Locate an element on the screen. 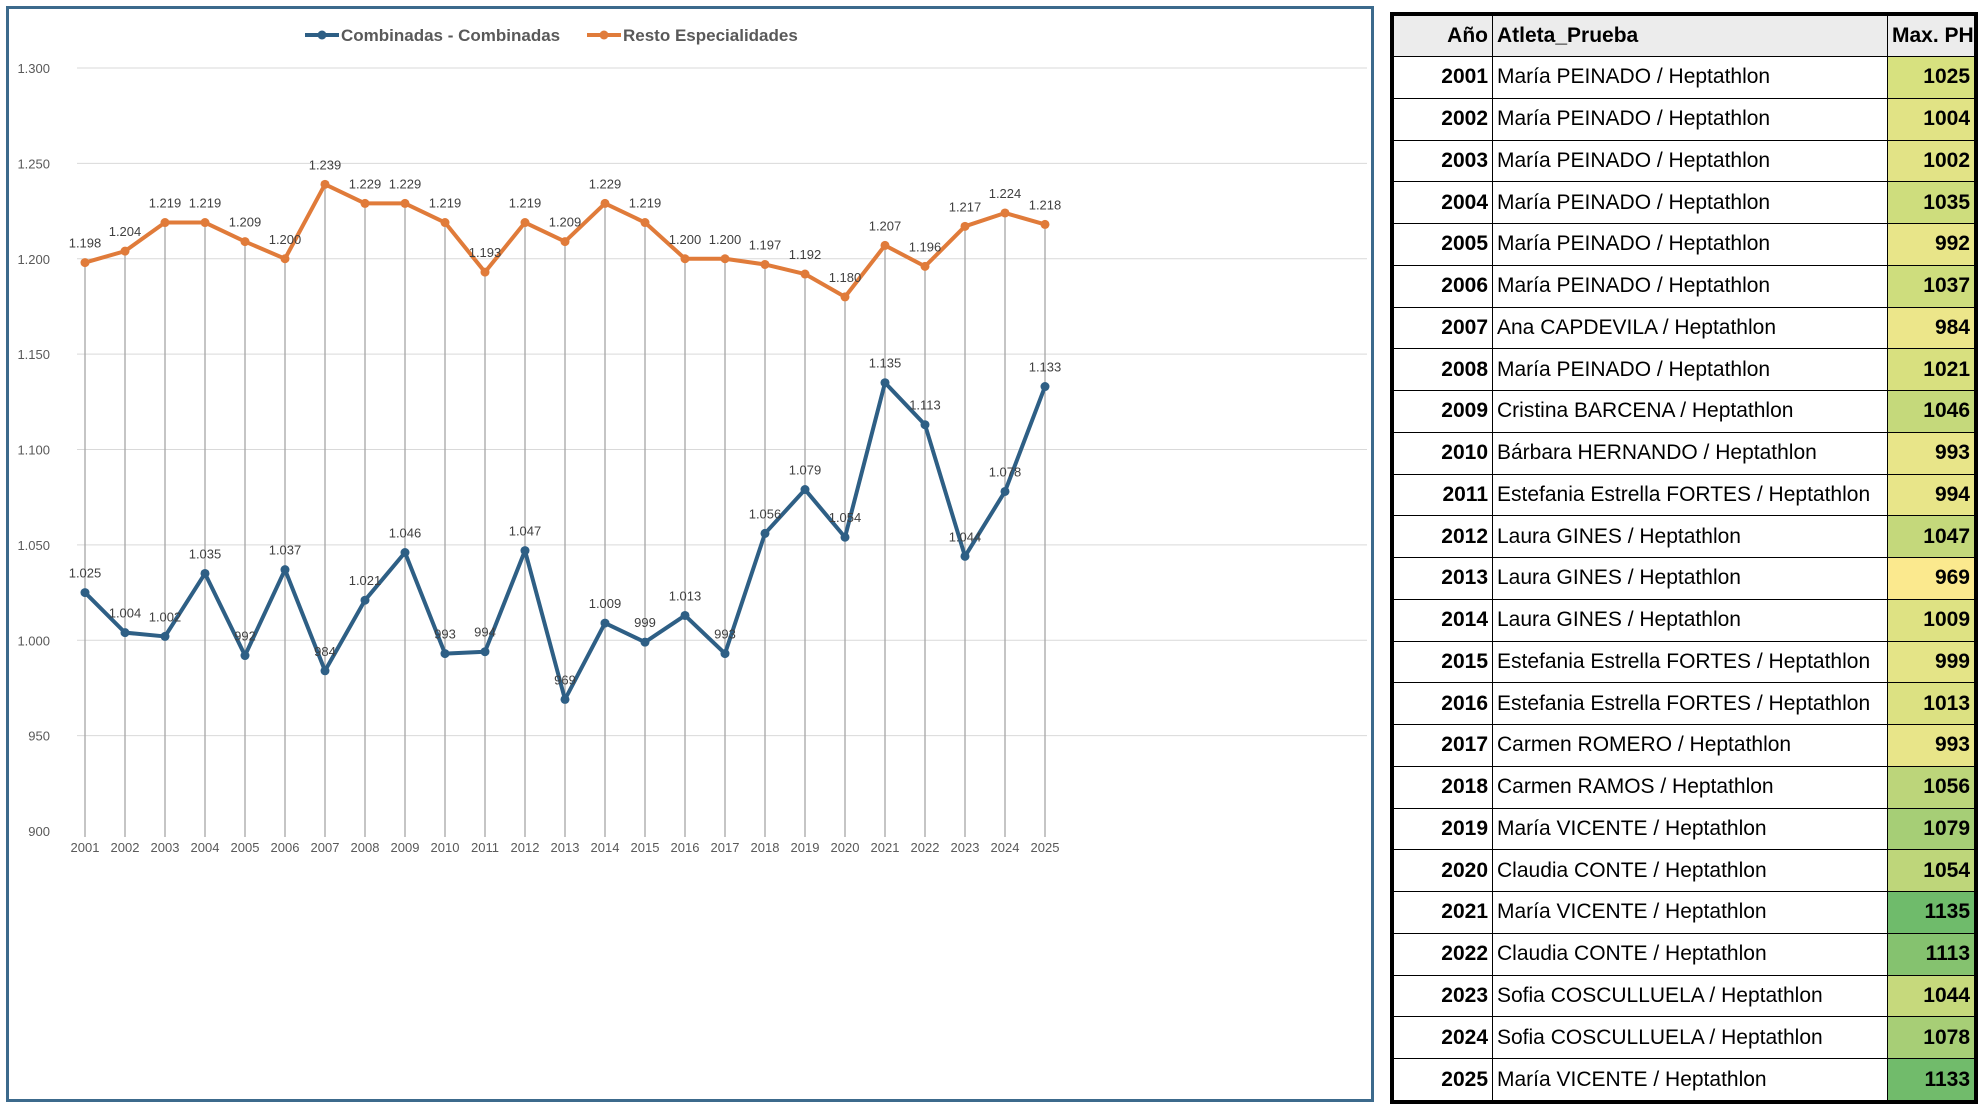  cell-max-ph: 993 is located at coordinates (1931, 453).